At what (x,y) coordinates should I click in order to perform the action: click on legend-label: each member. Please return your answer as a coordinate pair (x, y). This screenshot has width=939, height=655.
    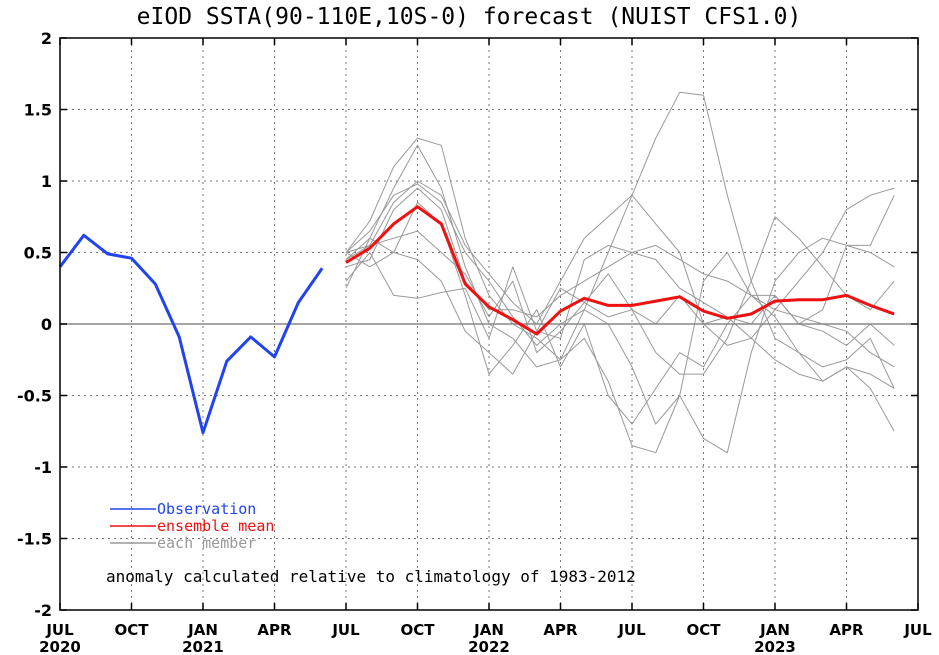
    Looking at the image, I should click on (206, 543).